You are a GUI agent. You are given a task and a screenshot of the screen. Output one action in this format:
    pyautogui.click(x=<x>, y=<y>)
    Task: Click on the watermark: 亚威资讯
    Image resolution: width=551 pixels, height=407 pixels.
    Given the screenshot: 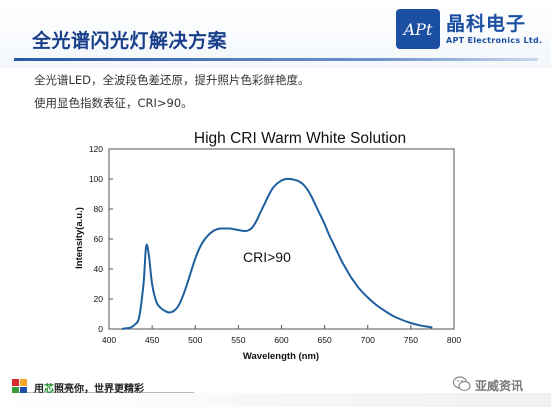 What is the action you would take?
    pyautogui.click(x=501, y=386)
    